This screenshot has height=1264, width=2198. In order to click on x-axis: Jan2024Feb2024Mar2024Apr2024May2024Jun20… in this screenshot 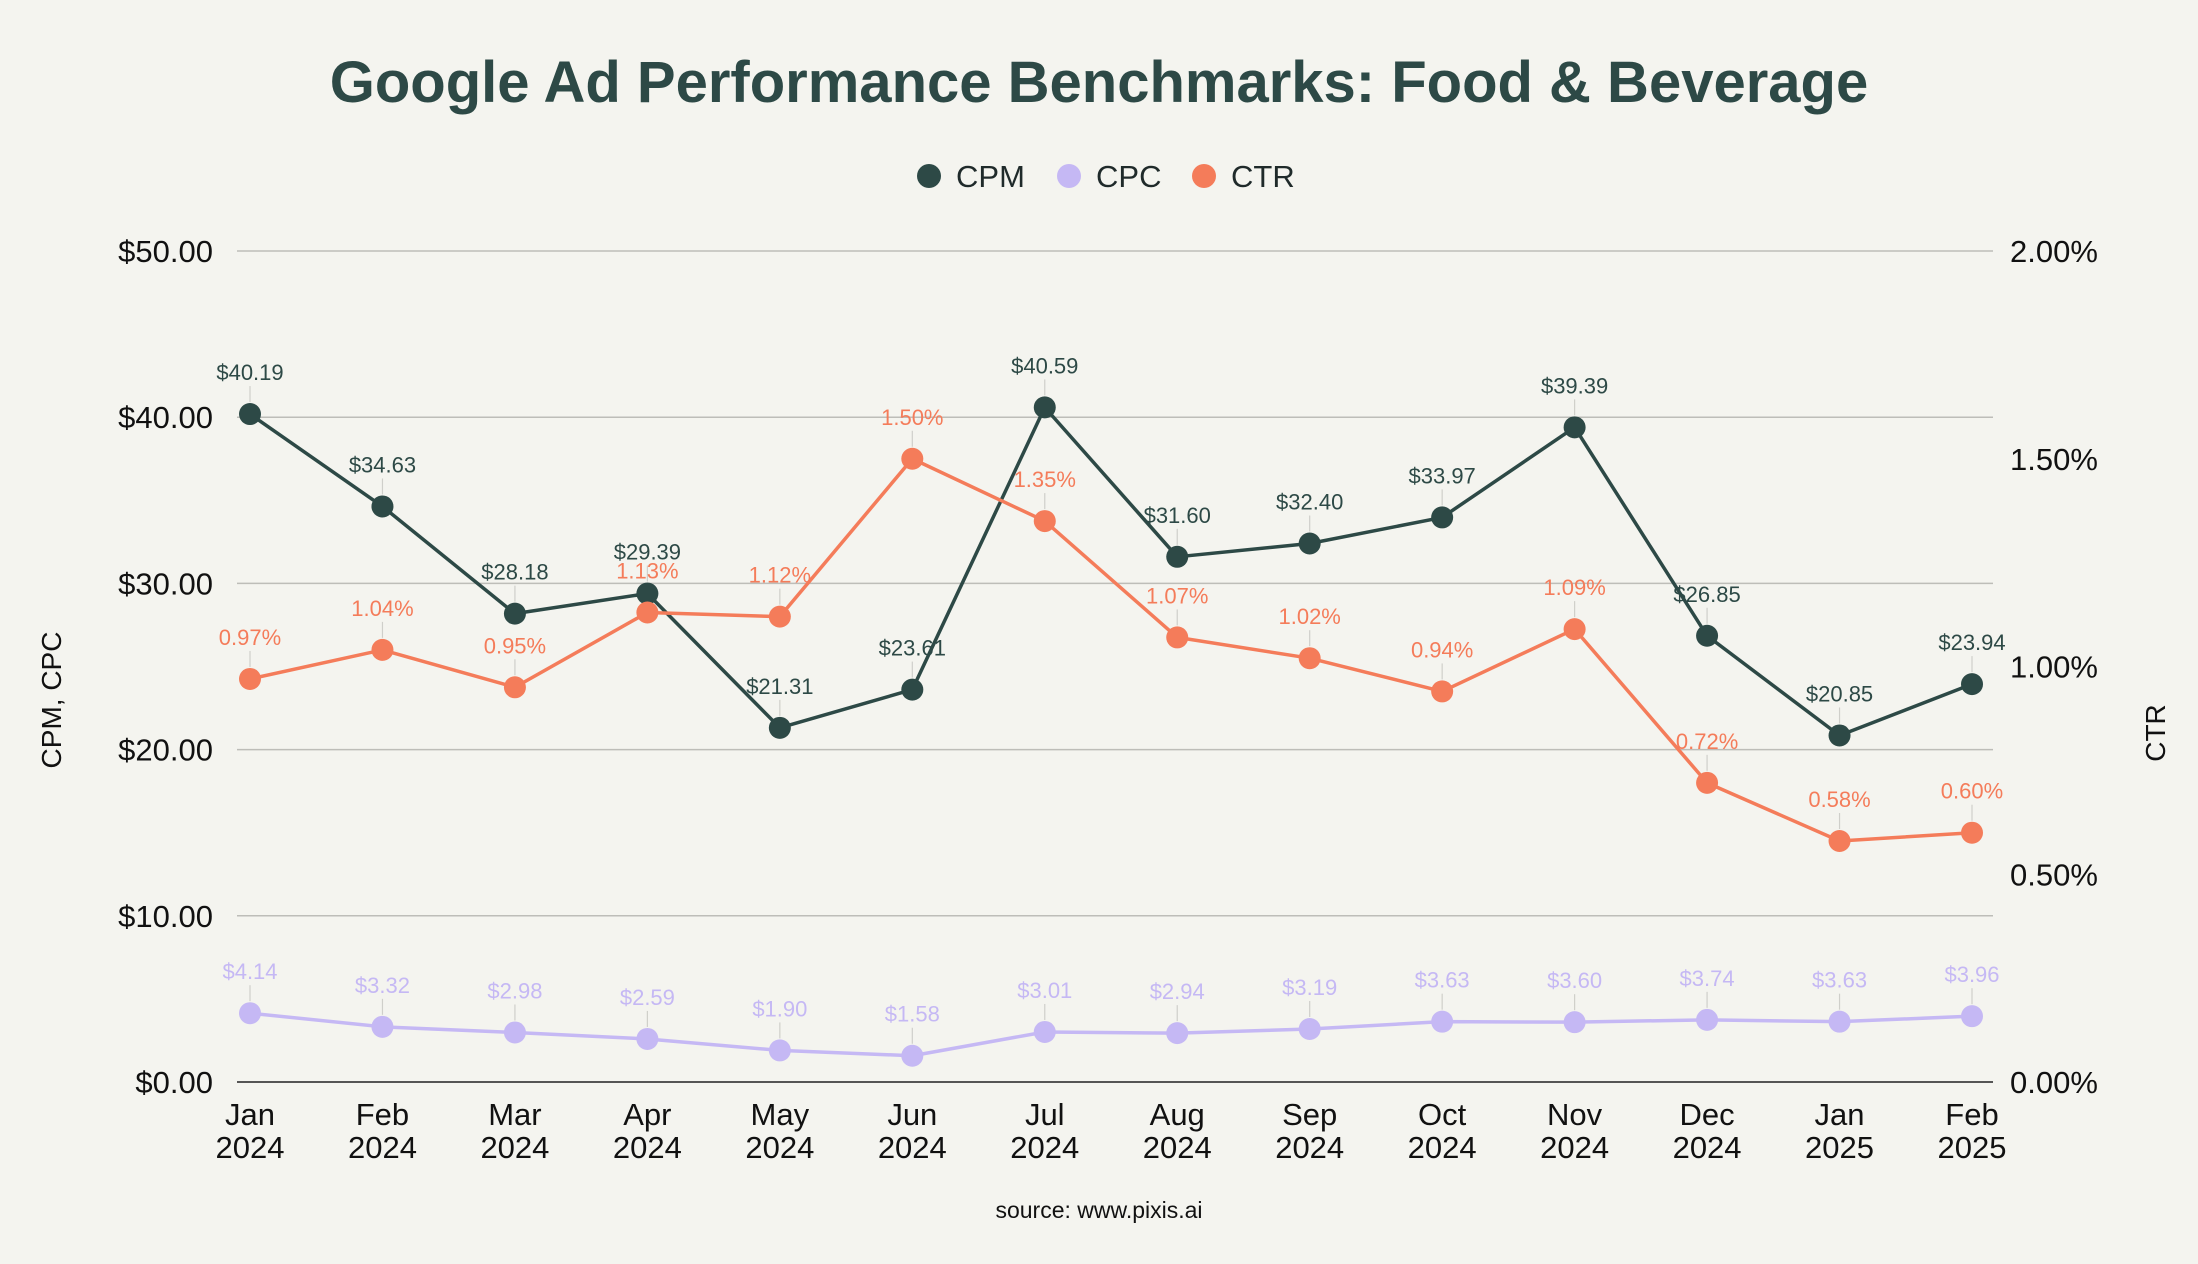, I will do `click(1111, 1131)`.